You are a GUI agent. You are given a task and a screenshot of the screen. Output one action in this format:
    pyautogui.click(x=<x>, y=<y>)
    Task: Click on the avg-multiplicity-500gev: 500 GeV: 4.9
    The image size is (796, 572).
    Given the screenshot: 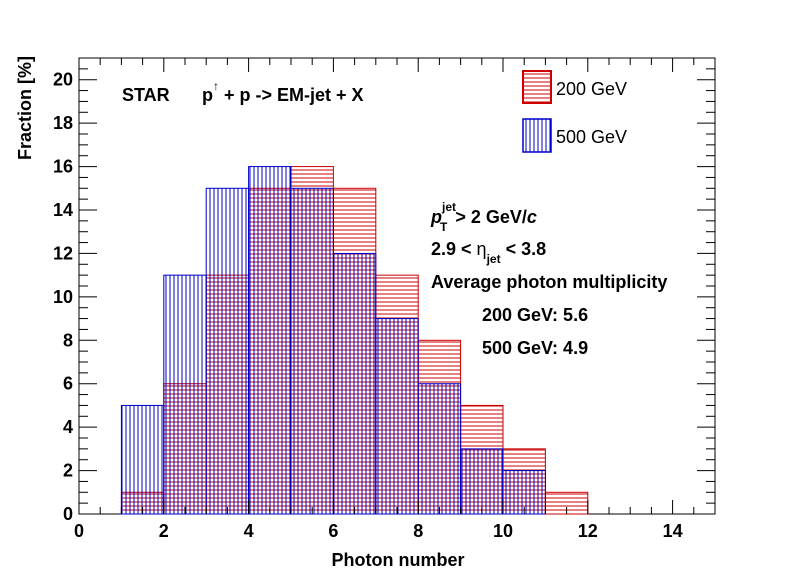 What is the action you would take?
    pyautogui.click(x=535, y=348)
    